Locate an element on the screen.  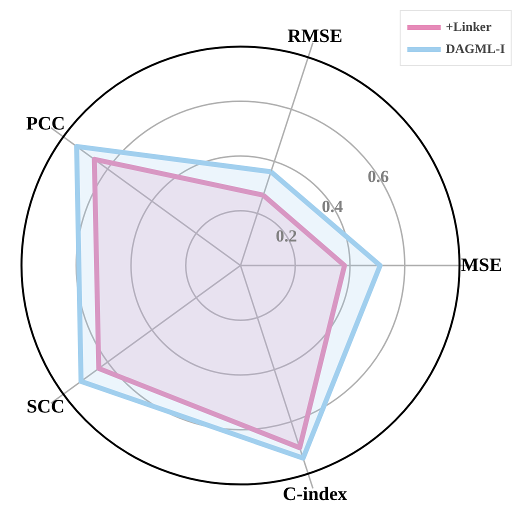
y-tick-label: 0.2 is located at coordinates (287, 236).